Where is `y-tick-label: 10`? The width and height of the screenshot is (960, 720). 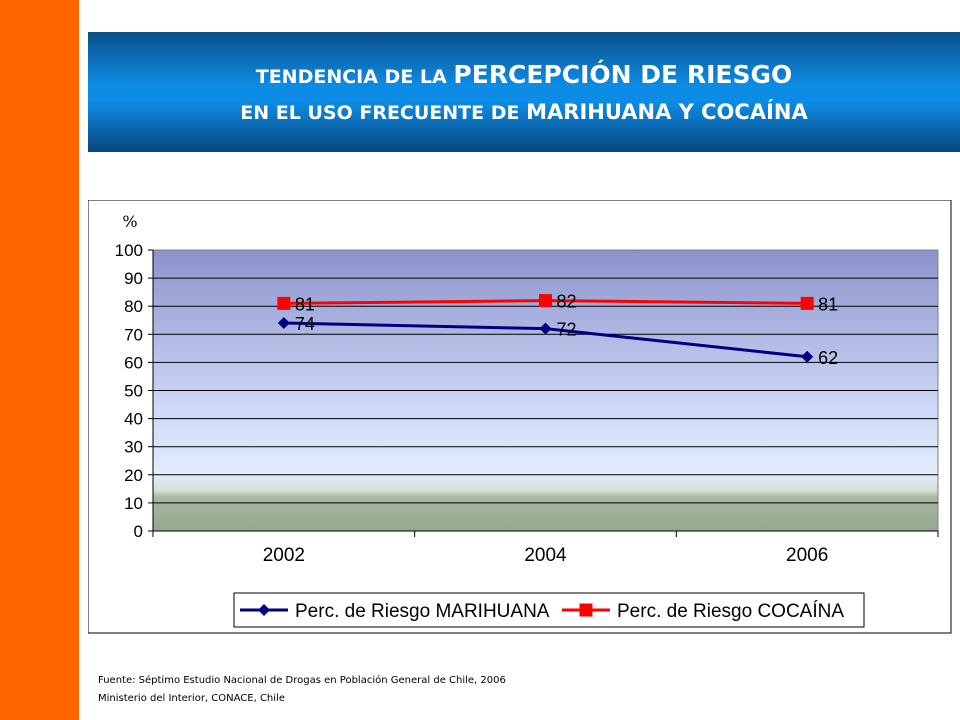
y-tick-label: 10 is located at coordinates (133, 503).